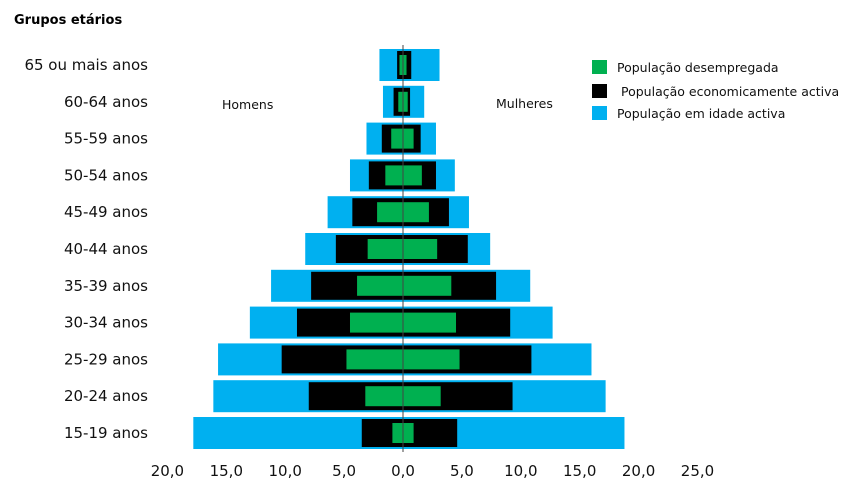 The width and height of the screenshot is (855, 481). Describe the element at coordinates (106, 359) in the screenshot. I see `age-label: 25-29 anos` at that location.